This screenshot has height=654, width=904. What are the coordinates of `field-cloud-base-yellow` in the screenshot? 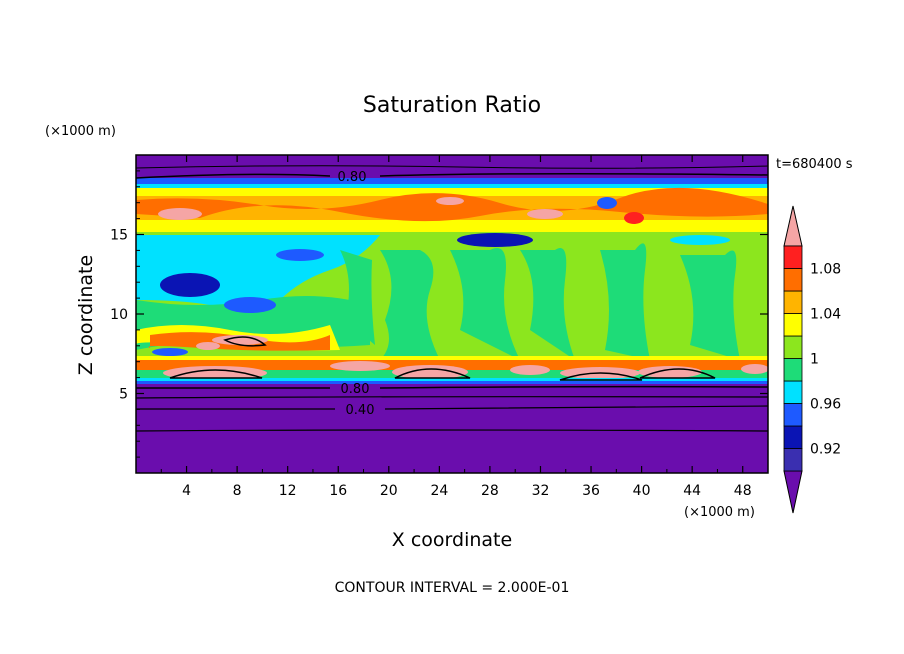 It's located at (452, 358).